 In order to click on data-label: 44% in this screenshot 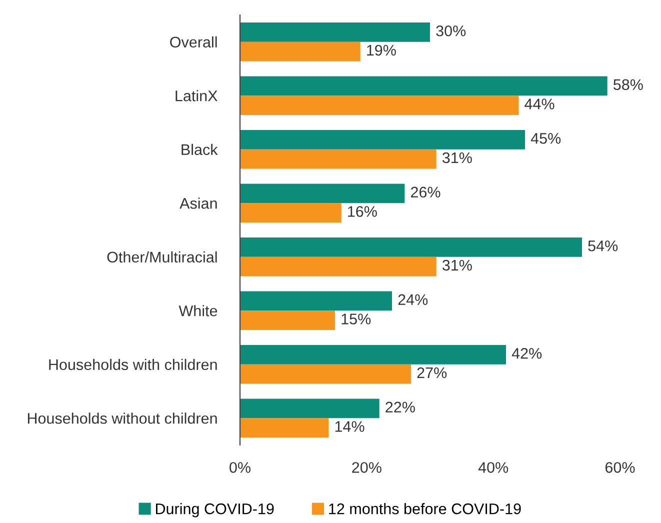, I will do `click(539, 104)`.